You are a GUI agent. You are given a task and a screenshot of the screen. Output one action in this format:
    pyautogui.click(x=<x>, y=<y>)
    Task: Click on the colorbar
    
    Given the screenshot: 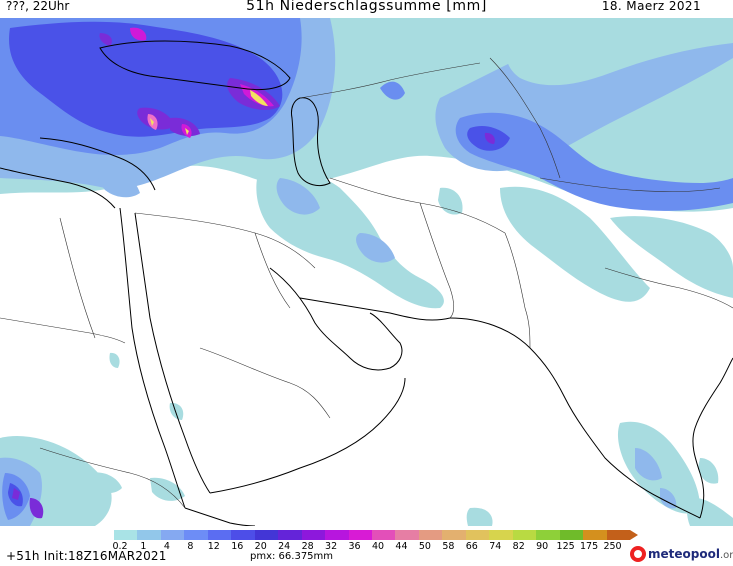 What is the action you would take?
    pyautogui.click(x=376, y=535)
    